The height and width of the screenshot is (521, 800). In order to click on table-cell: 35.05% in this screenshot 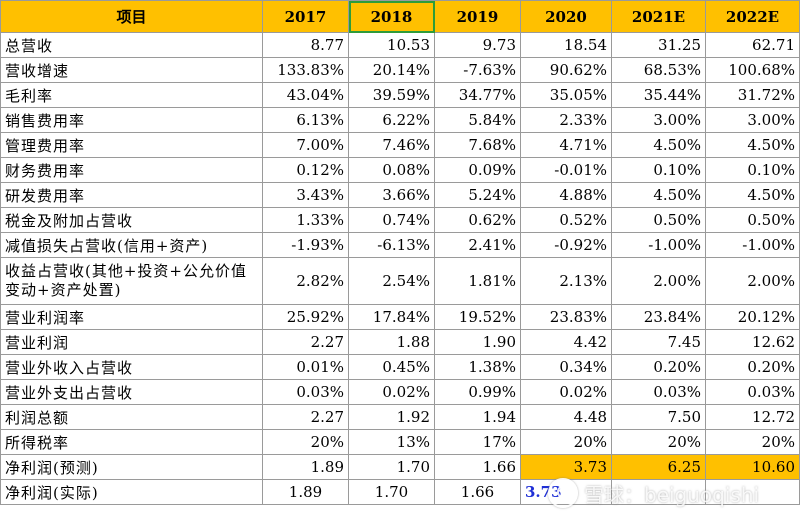, I will do `click(566, 95)`.